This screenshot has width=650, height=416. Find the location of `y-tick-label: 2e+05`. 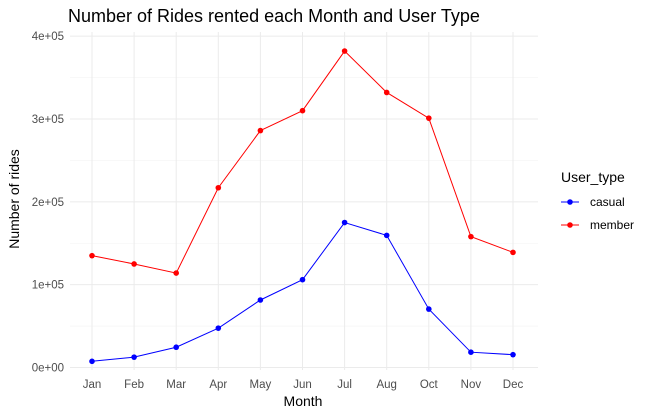

y-tick-label: 2e+05 is located at coordinates (48, 203).